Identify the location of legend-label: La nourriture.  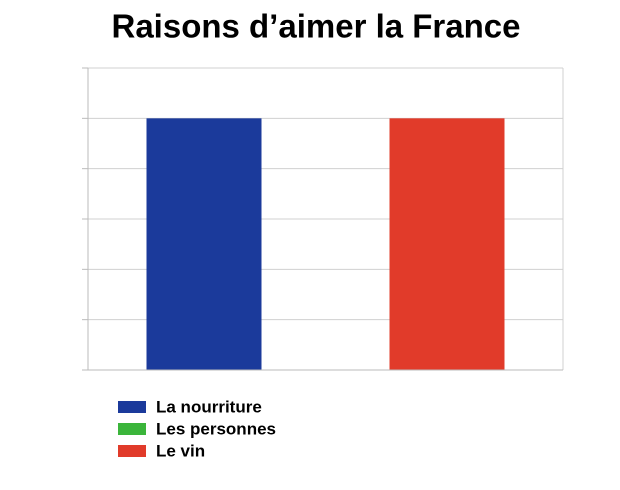
(209, 406).